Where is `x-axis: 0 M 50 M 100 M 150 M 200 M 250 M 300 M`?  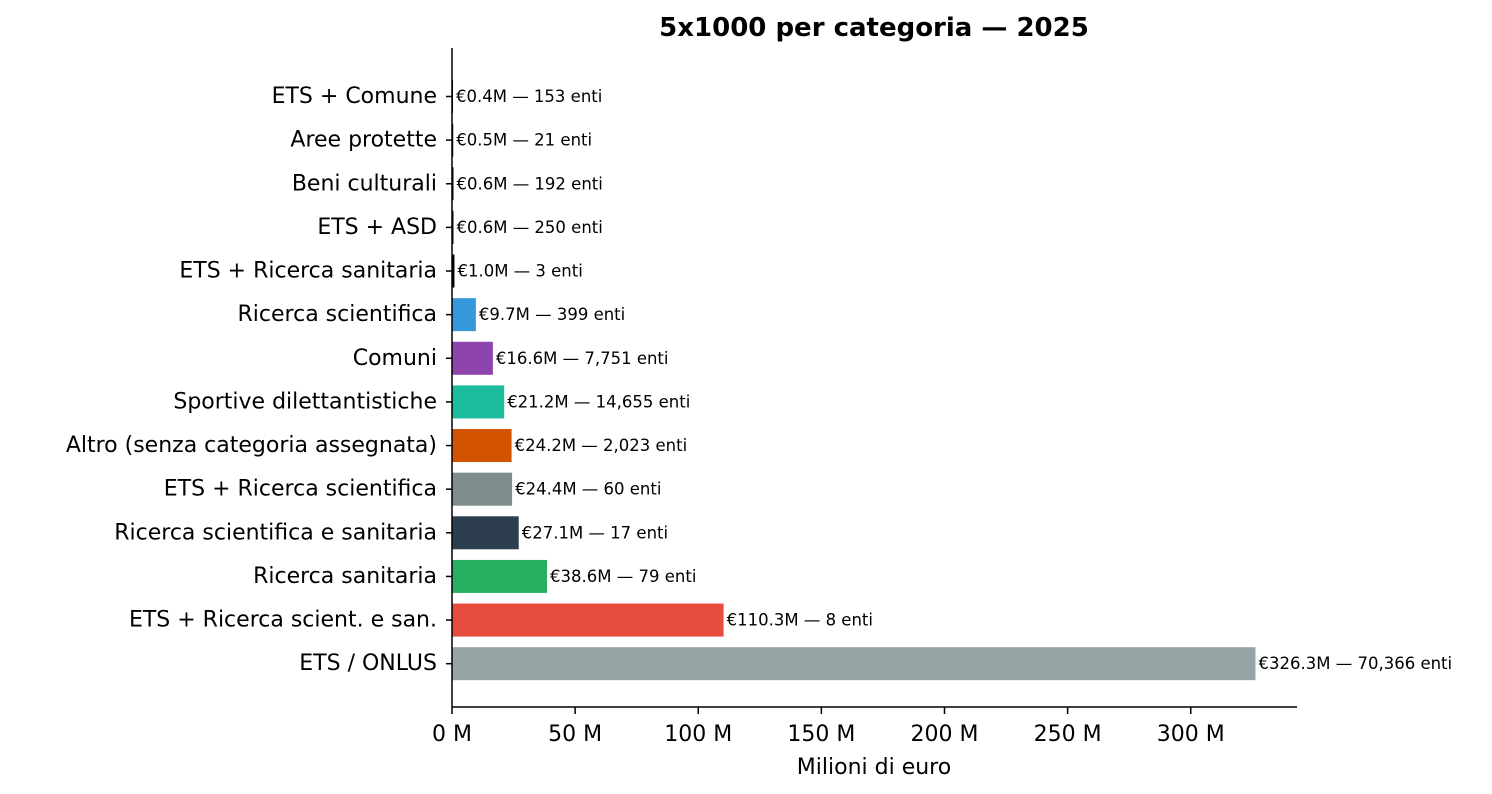
x-axis: 0 M 50 M 100 M 150 M 200 M 250 M 300 M is located at coordinates (828, 727).